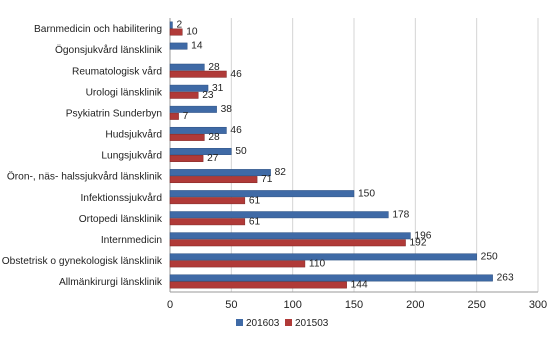  What do you see at coordinates (218, 88) in the screenshot?
I see `data-label: 31` at bounding box center [218, 88].